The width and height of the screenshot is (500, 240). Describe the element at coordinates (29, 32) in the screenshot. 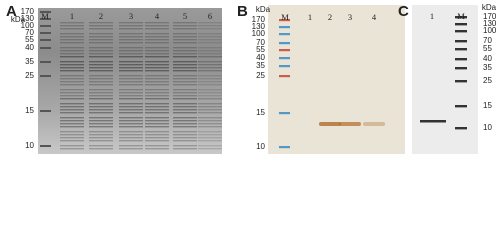

I see `marker-label: 70` at that location.